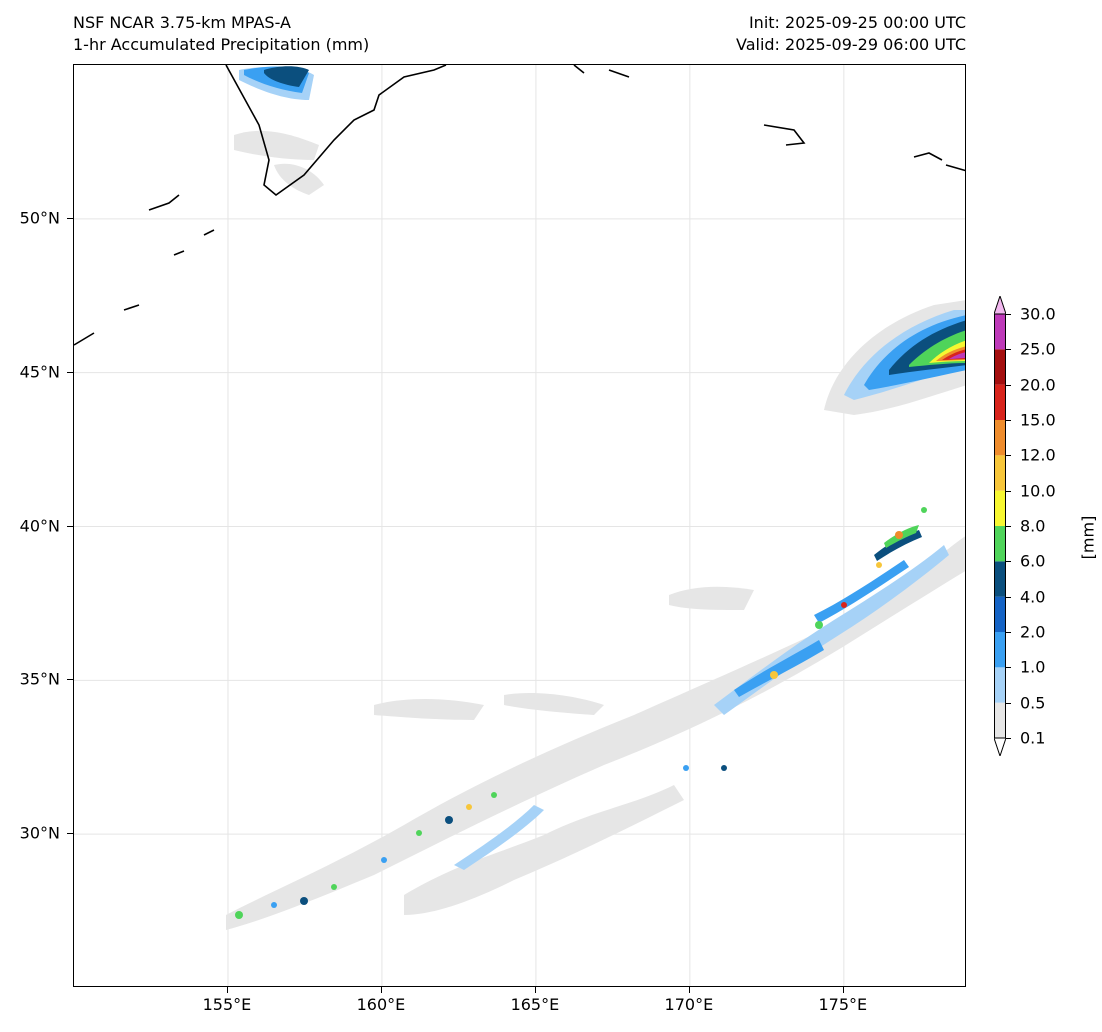 This screenshot has width=1102, height=1032. What do you see at coordinates (1033, 667) in the screenshot?
I see `colorbar-level-label: 1.0` at bounding box center [1033, 667].